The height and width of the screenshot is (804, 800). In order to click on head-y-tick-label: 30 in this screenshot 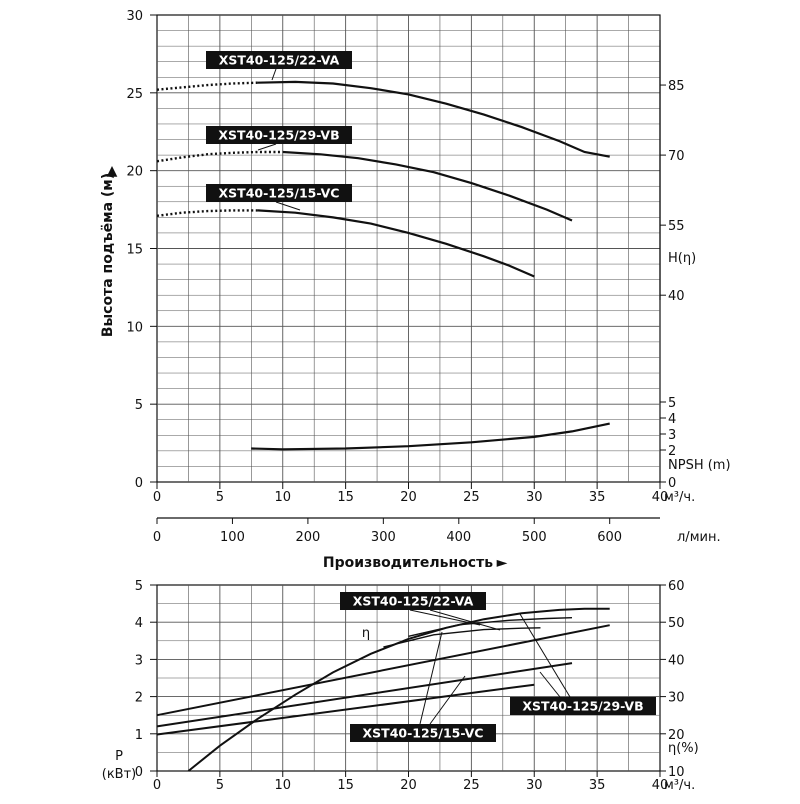, I will do `click(134, 16)`.